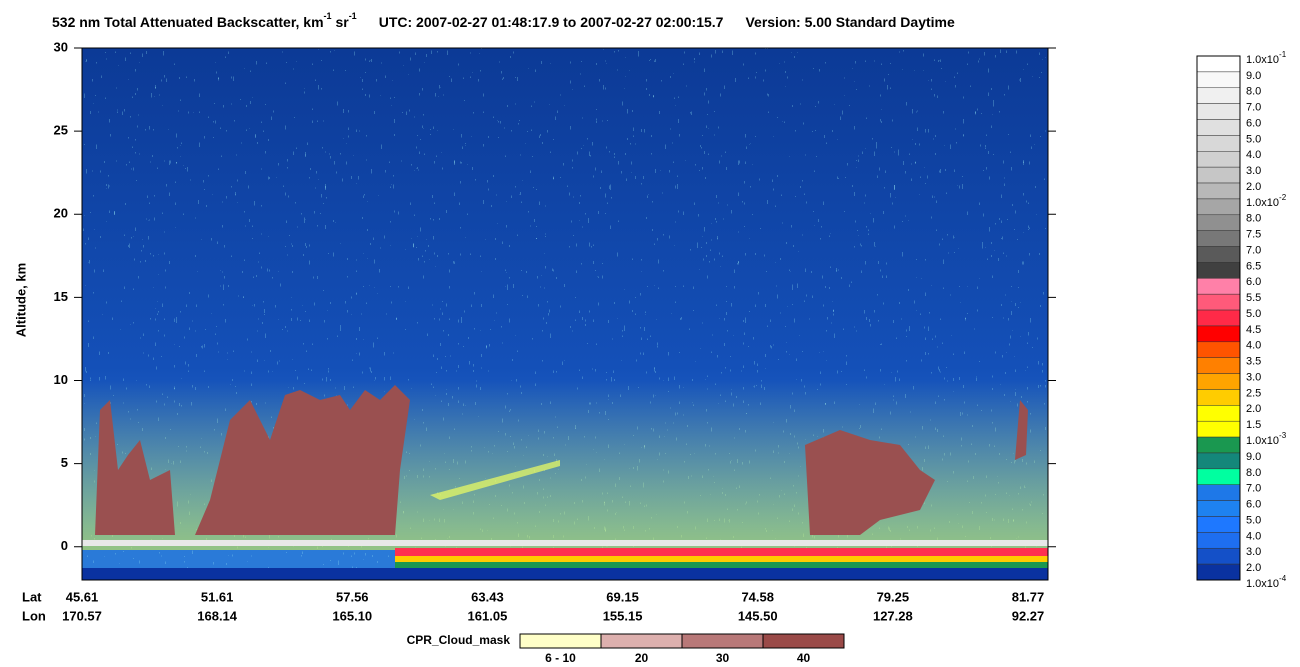 The image size is (1300, 667). I want to click on y-tick-label: 15, so click(61, 296).